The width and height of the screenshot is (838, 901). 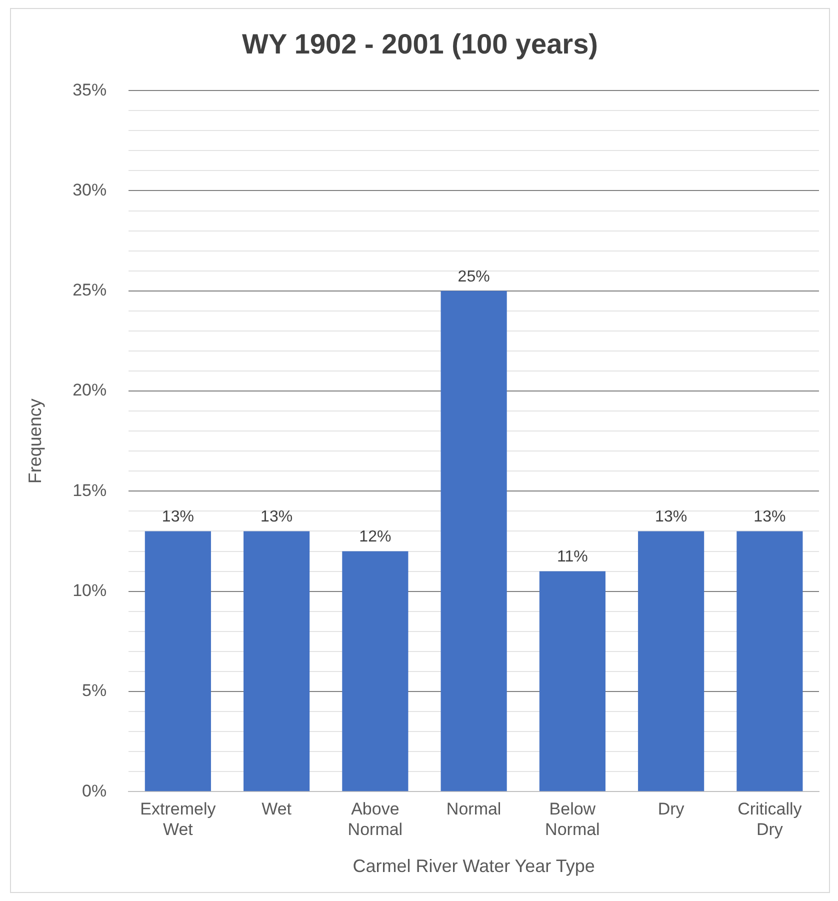 I want to click on y-tick-label: 5%, so click(x=94, y=690).